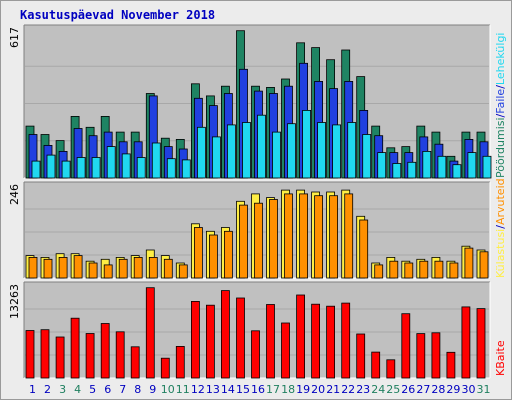  I want to click on legend-entry: KBaite, so click(500, 358).